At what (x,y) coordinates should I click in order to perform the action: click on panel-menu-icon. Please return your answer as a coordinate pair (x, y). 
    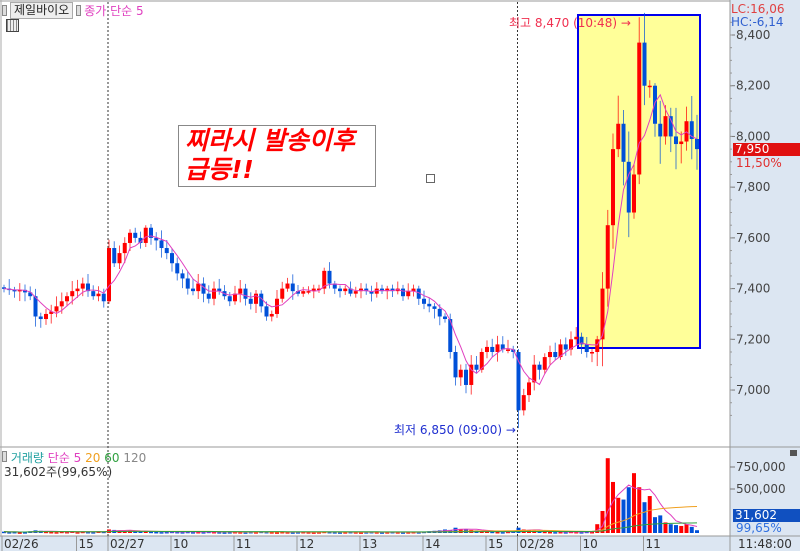
    Looking at the image, I should click on (793, 453).